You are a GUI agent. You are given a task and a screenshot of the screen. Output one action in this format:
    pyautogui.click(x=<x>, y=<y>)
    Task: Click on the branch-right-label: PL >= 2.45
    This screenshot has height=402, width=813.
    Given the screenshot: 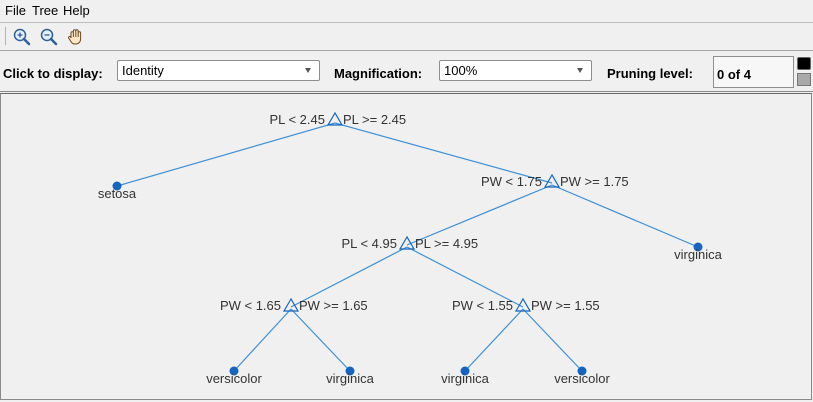 What is the action you would take?
    pyautogui.click(x=374, y=119)
    